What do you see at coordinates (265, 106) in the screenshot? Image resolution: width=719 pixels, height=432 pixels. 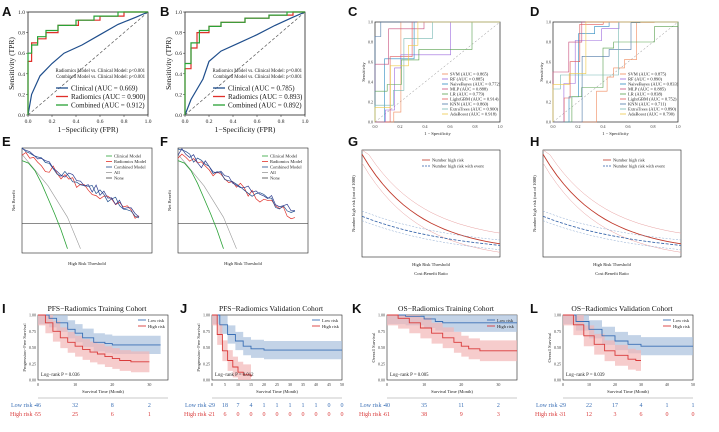 I see `legend-entry: Combined (AUC = 0.892)` at bounding box center [265, 106].